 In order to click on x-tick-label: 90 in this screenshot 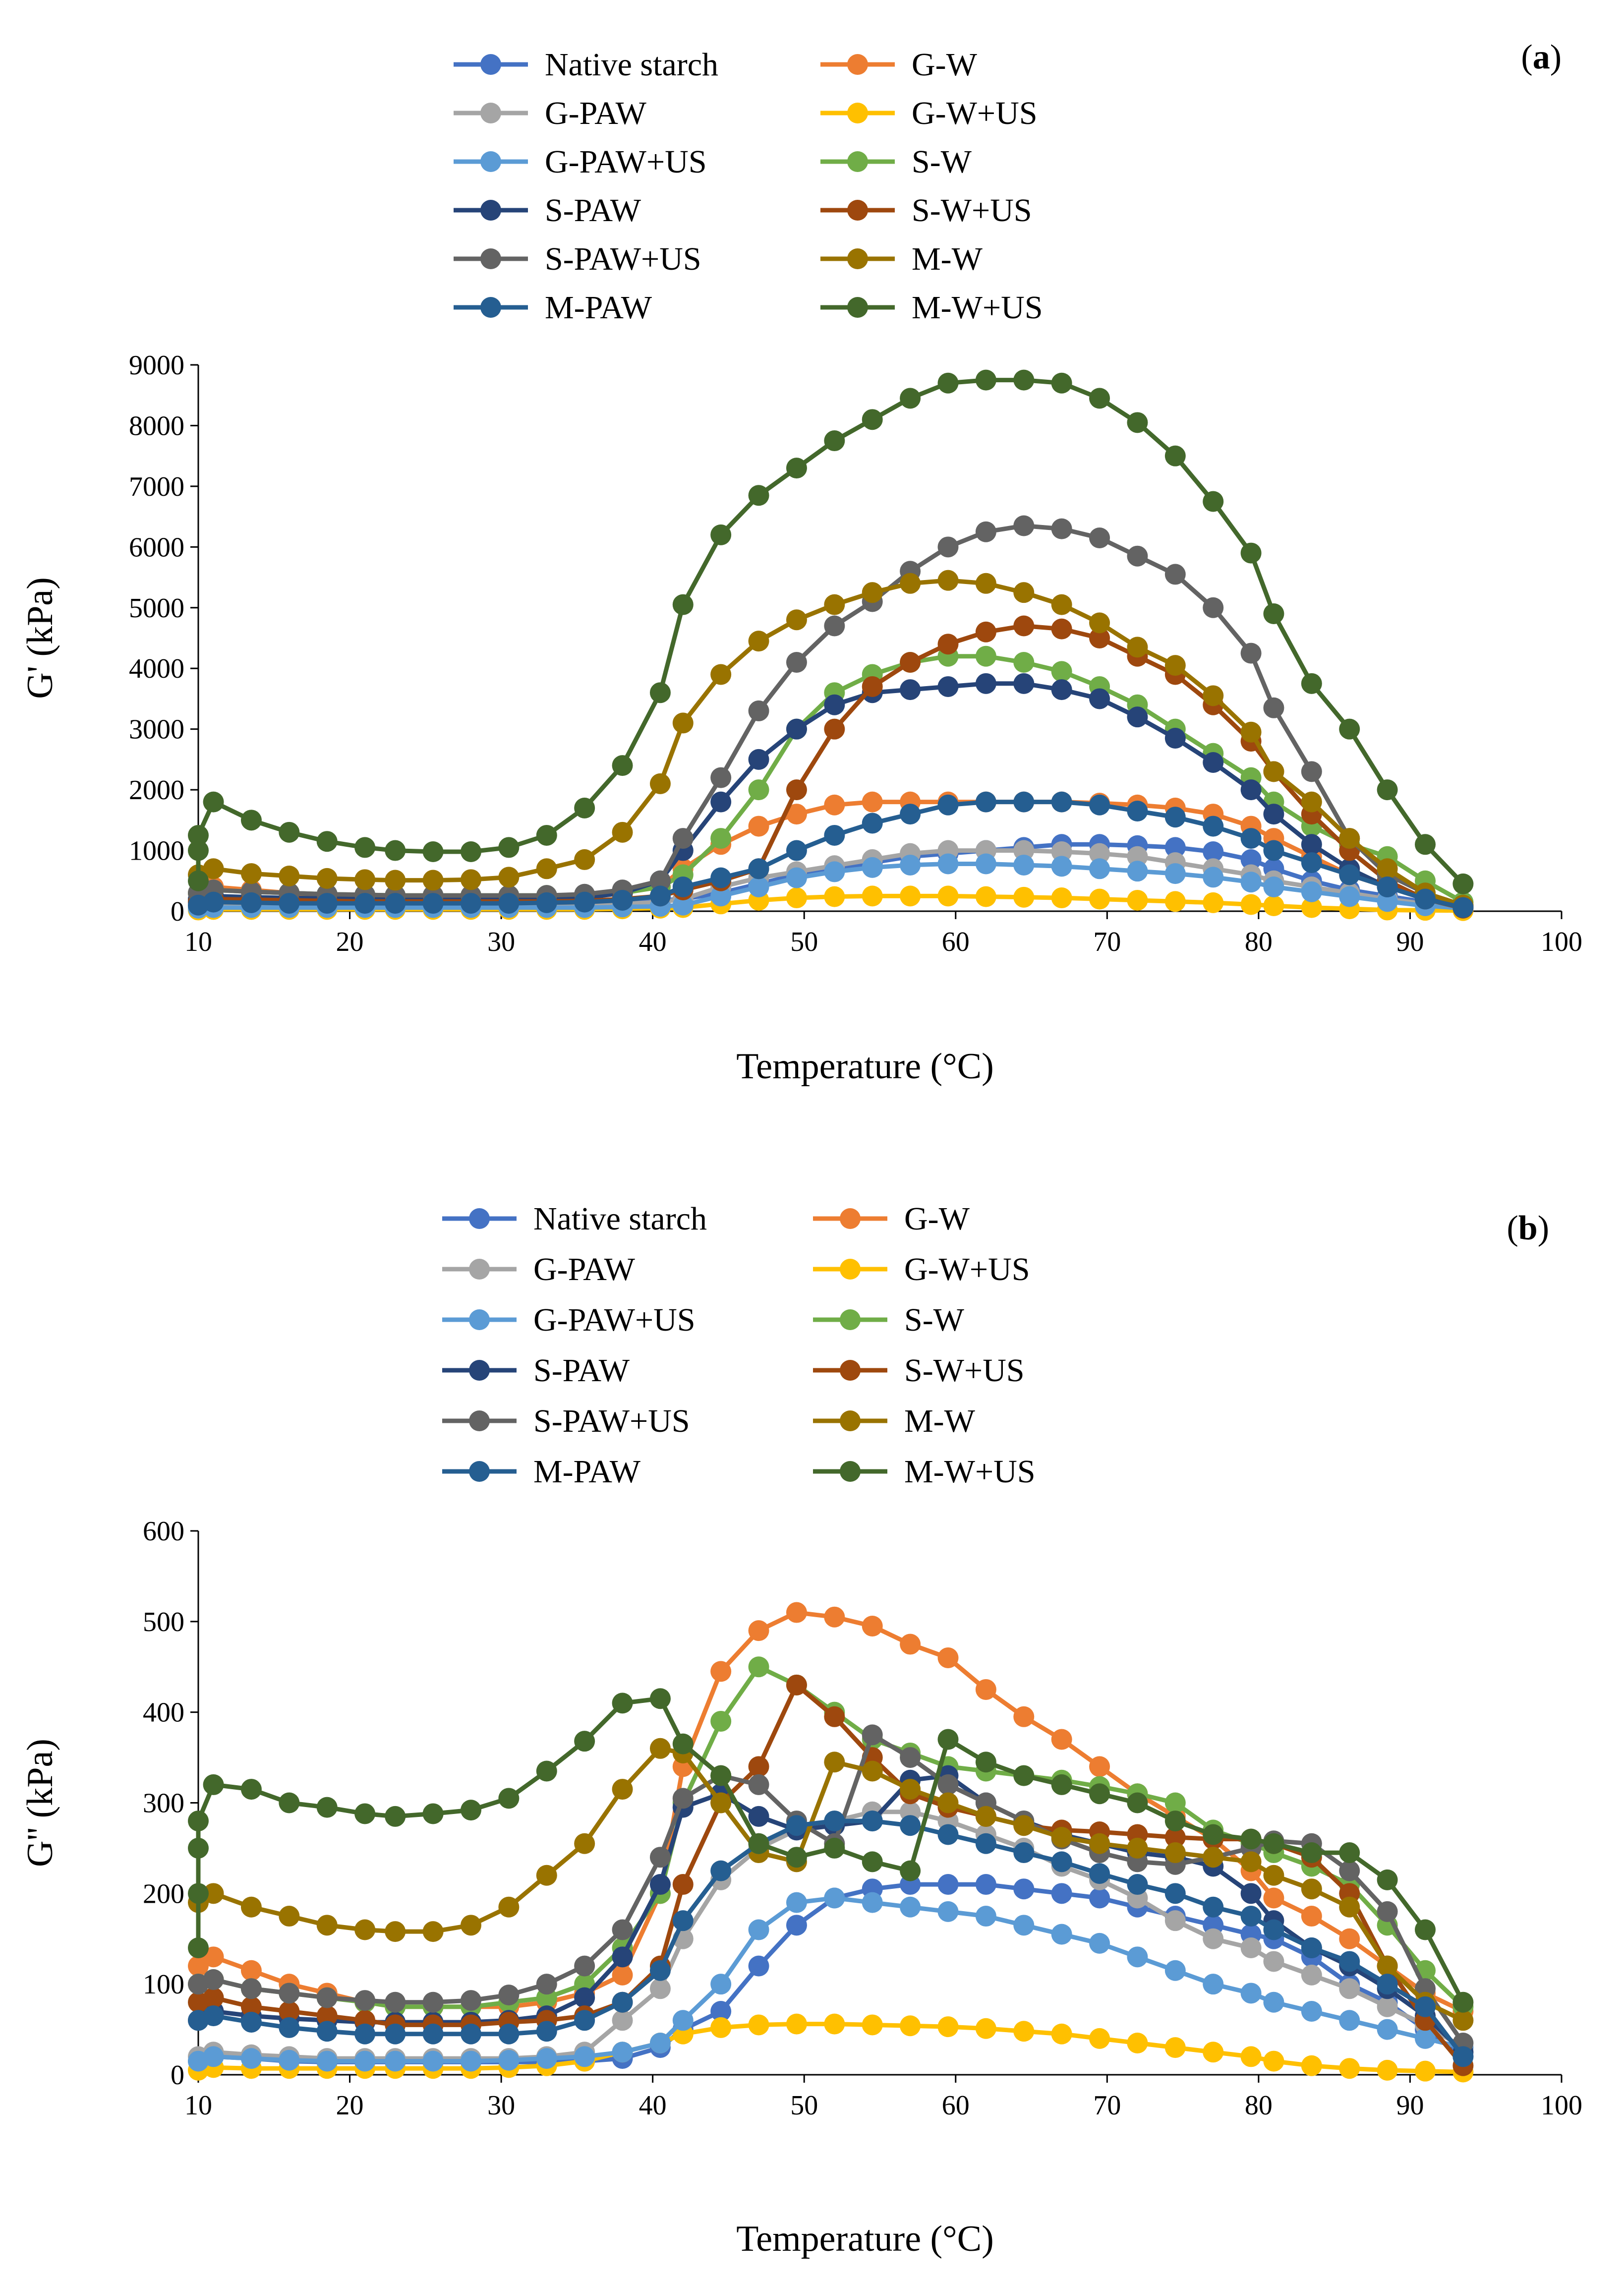, I will do `click(1410, 942)`.